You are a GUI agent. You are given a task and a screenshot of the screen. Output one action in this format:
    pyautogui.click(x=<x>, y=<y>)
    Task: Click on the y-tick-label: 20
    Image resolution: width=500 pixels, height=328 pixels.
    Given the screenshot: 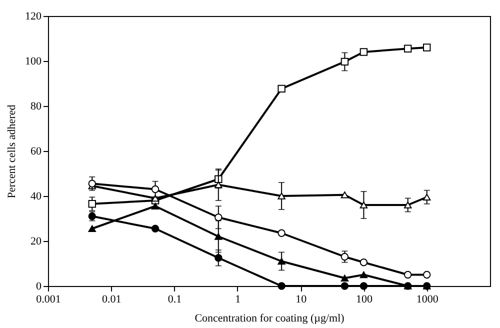 What is the action you would take?
    pyautogui.click(x=36, y=242)
    